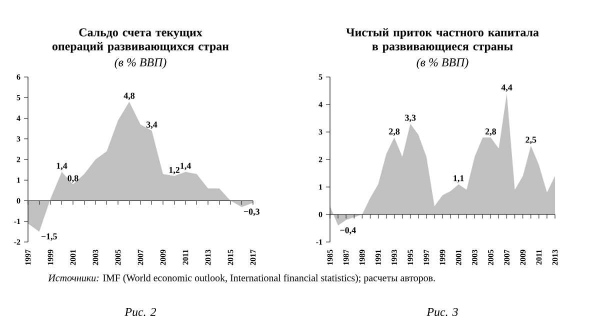 This screenshot has width=595, height=322. Describe the element at coordinates (129, 96) in the screenshot. I see `annotation: 4,8` at that location.